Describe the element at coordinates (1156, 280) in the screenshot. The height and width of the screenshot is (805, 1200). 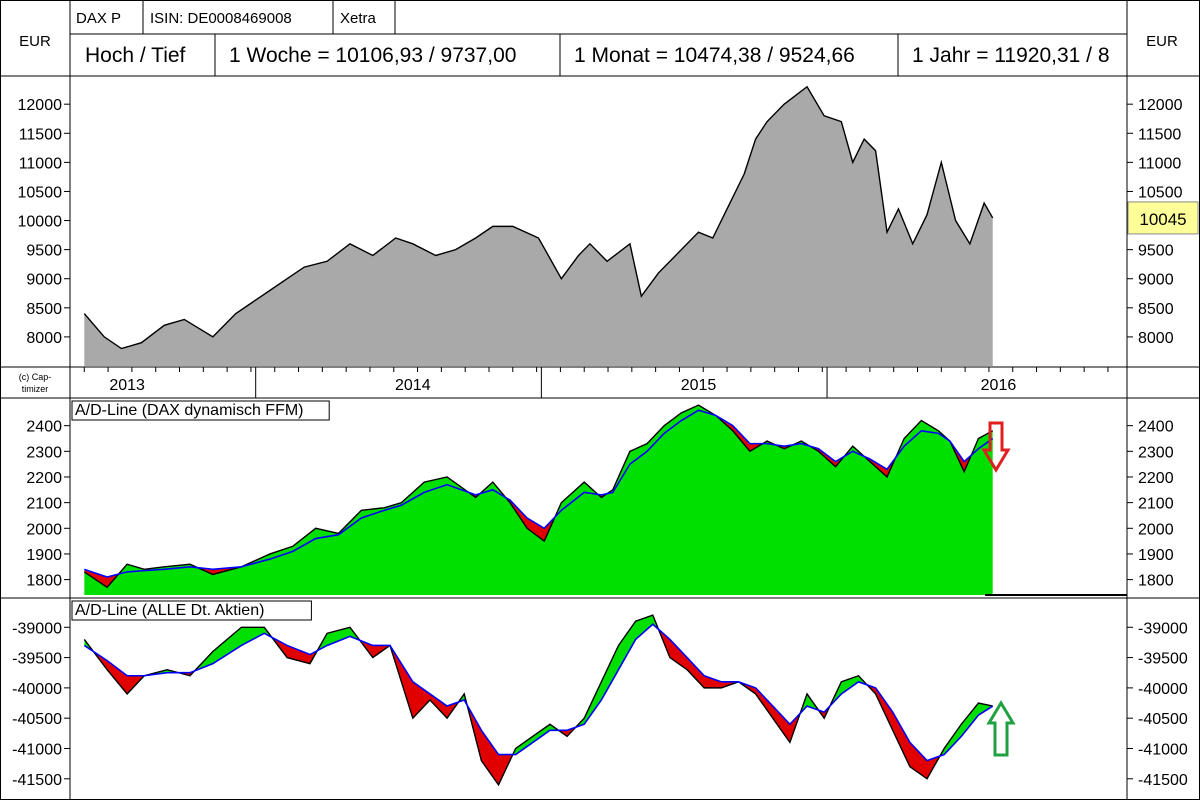
I see `y-tick-label-right: 9000` at that location.